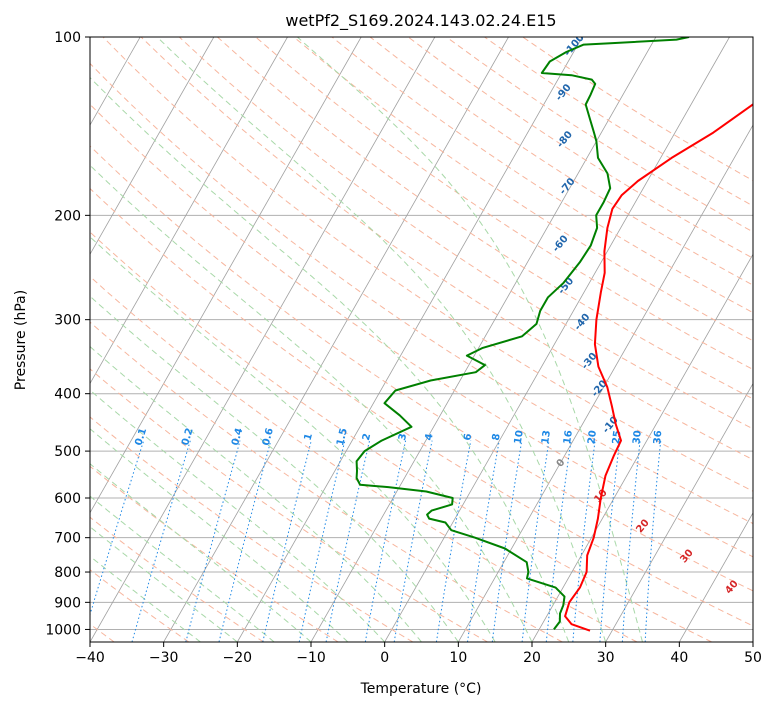 This screenshot has width=775, height=712. What do you see at coordinates (188, 437) in the screenshot?
I see `mixing-ratio-label: 0.2` at bounding box center [188, 437].